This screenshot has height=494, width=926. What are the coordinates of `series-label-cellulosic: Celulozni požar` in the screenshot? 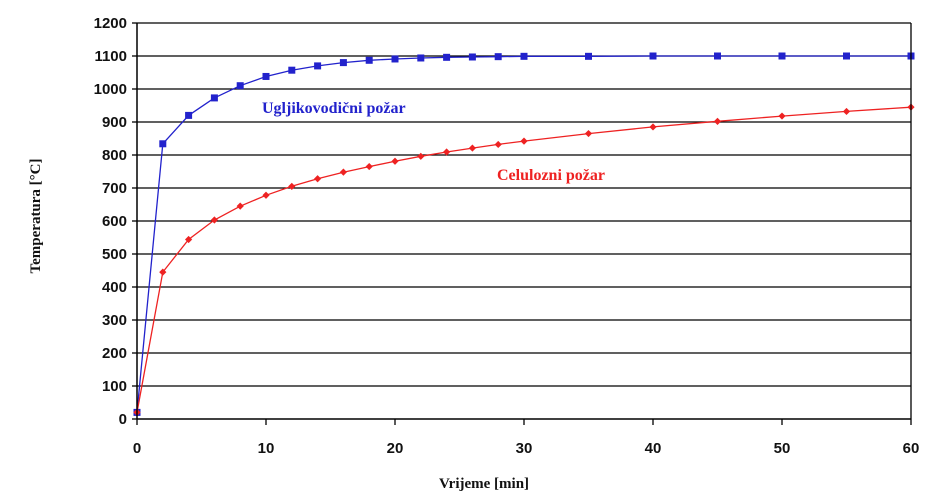 It's located at (551, 175).